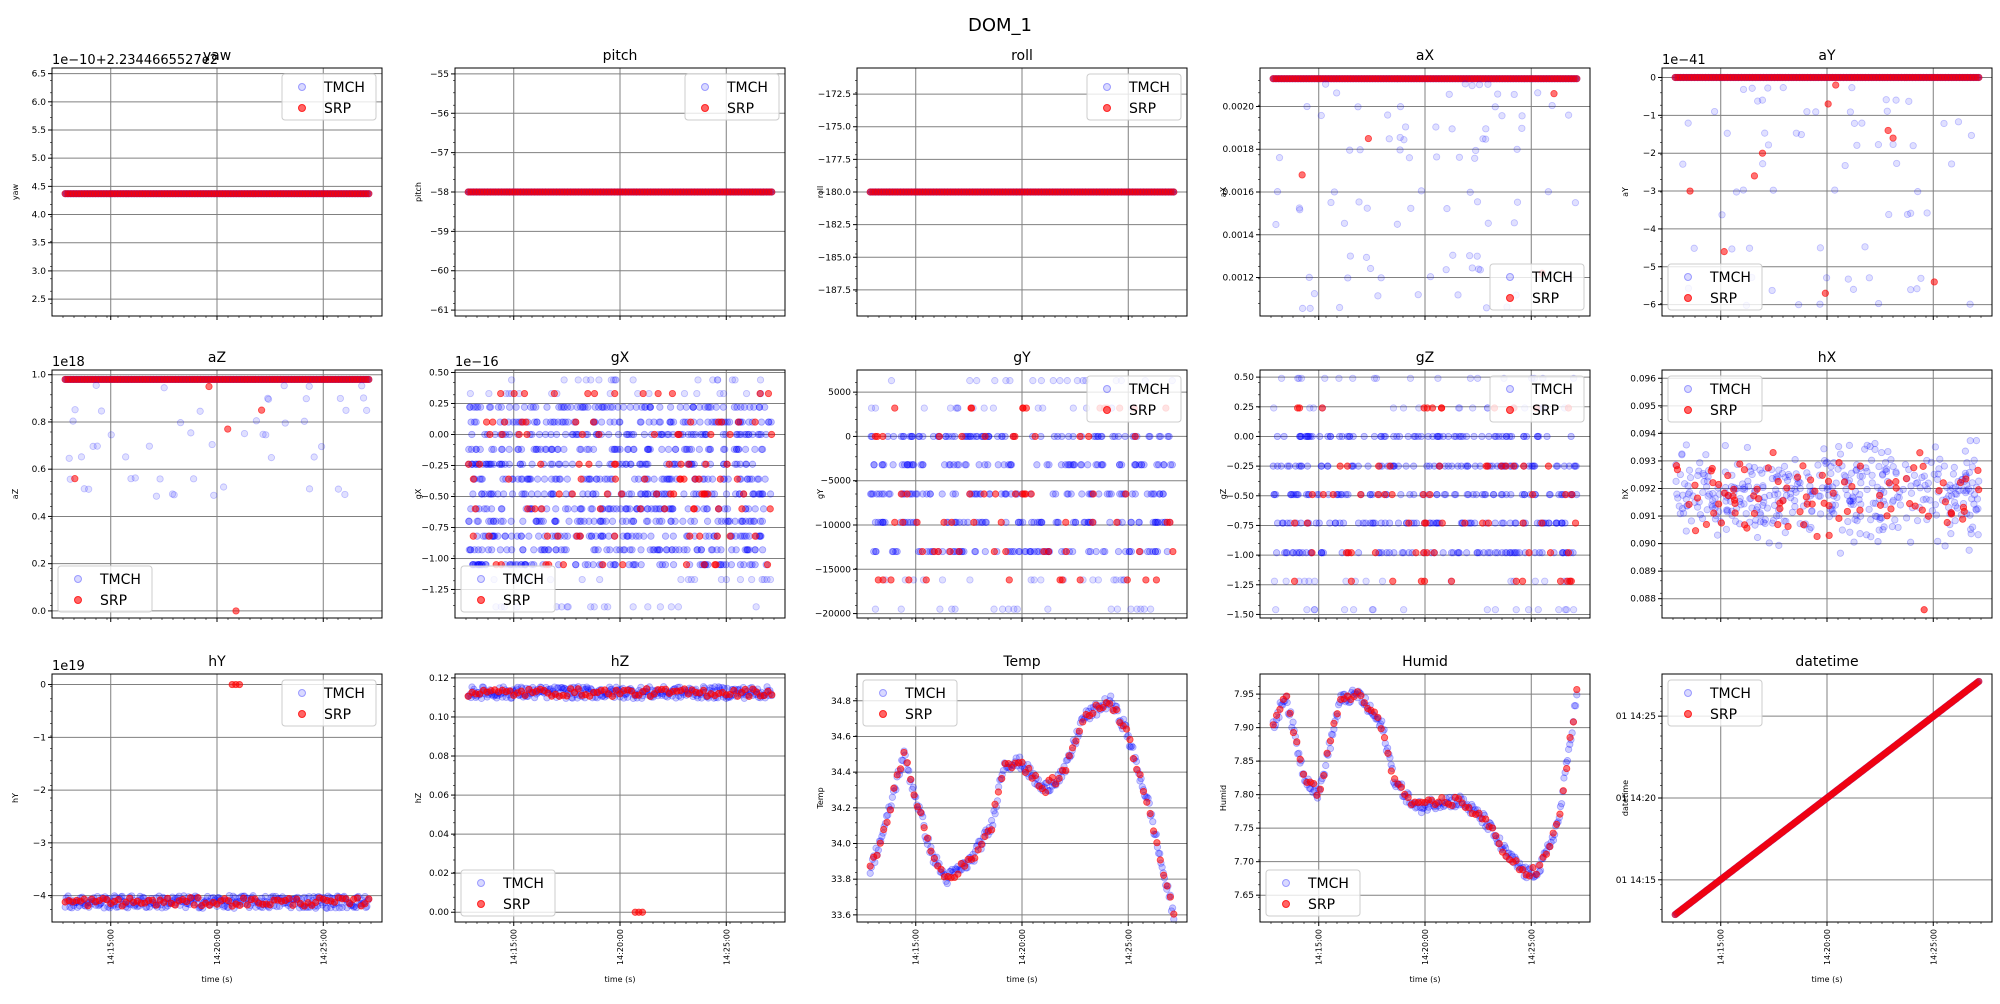 This screenshot has width=2000, height=1004. What do you see at coordinates (833, 526) in the screenshot?
I see `y-tick-label: −10000` at bounding box center [833, 526].